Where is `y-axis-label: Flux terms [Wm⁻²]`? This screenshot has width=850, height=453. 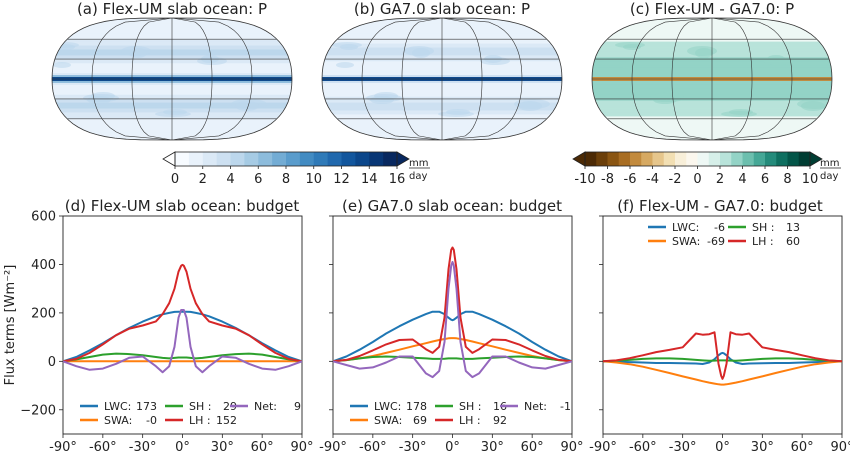 y-axis-label: Flux terms [Wm⁻²] is located at coordinates (10, 325).